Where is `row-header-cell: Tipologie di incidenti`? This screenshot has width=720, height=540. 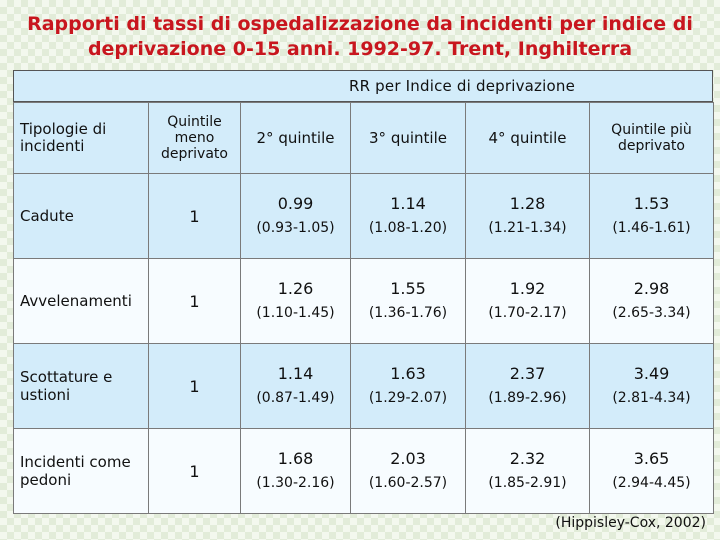
row-header-cell: Tipologie di incidenti is located at coordinates (81, 138).